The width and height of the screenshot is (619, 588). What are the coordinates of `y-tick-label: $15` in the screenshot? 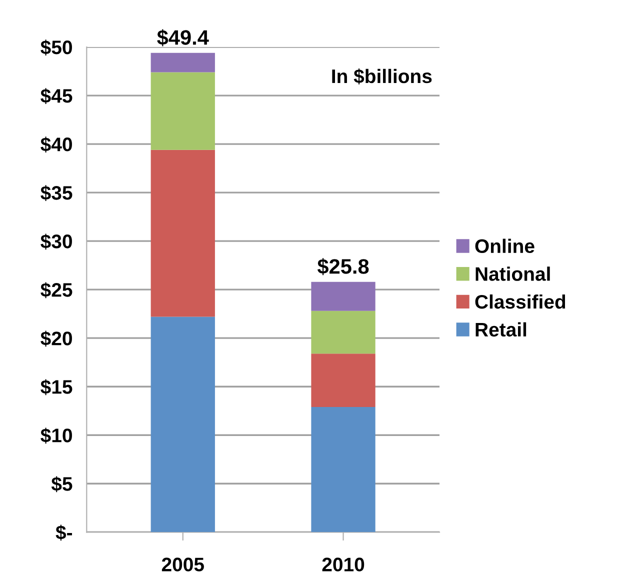 It's located at (56, 387).